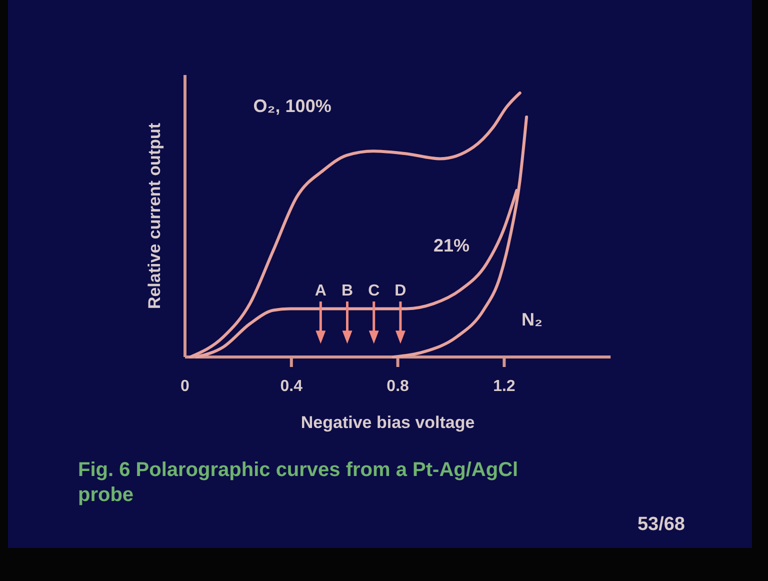 Image resolution: width=768 pixels, height=581 pixels. Describe the element at coordinates (387, 422) in the screenshot. I see `x-axis-title: Negative bias voltage` at that location.